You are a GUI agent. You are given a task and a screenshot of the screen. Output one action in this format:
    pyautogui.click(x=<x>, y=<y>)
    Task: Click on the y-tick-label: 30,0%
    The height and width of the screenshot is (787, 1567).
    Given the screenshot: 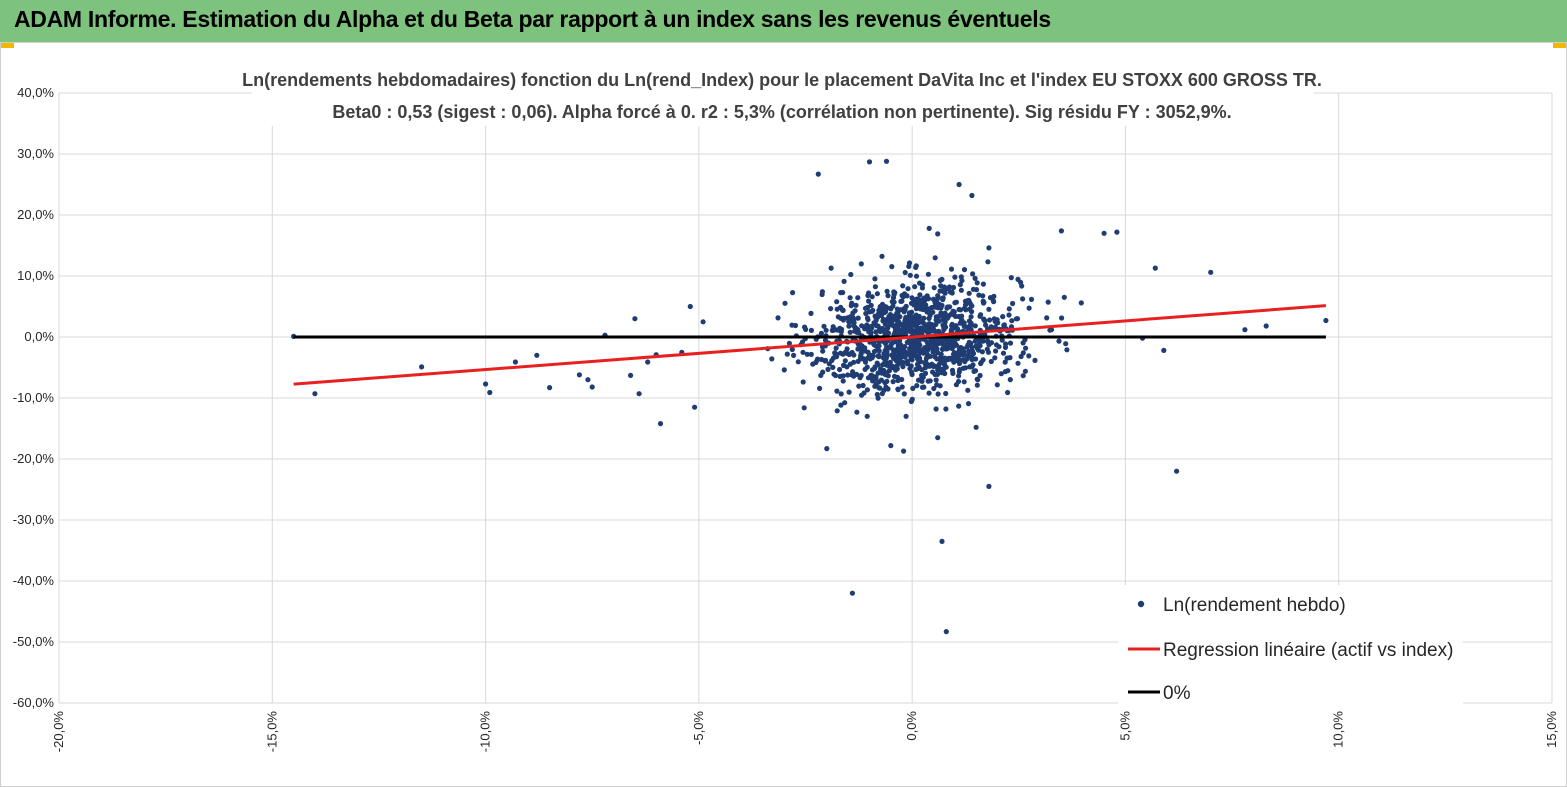 What is the action you would take?
    pyautogui.click(x=35, y=153)
    